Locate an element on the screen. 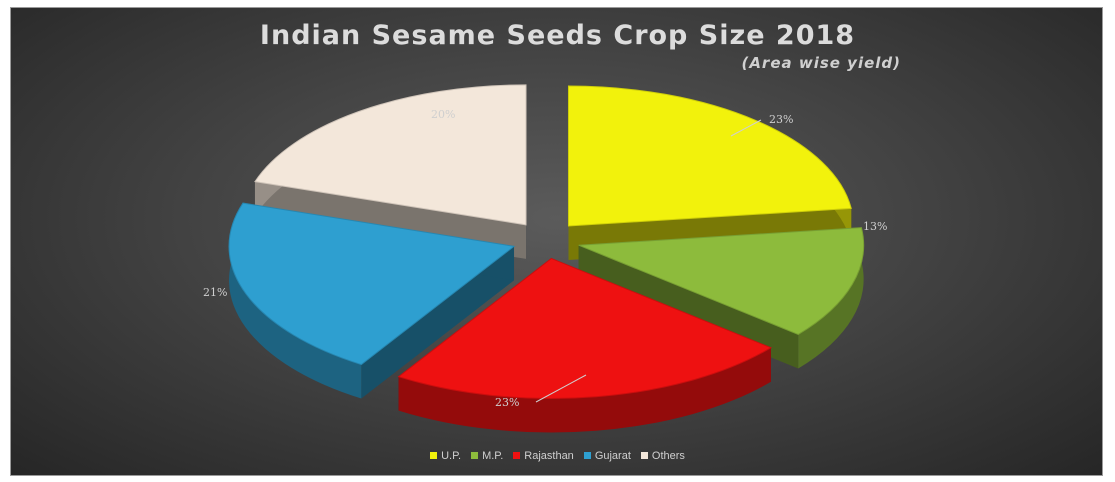  legend-label: Others is located at coordinates (668, 456).